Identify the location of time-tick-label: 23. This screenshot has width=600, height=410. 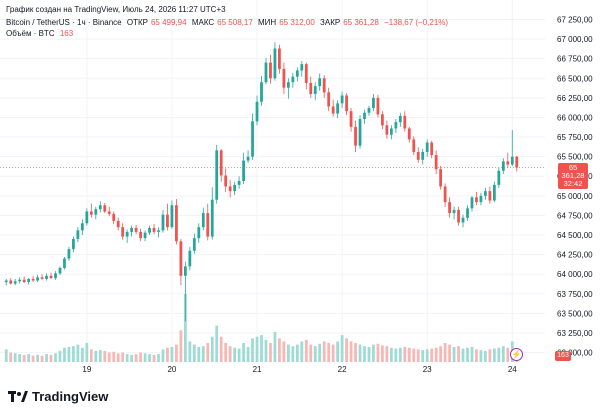
(427, 369).